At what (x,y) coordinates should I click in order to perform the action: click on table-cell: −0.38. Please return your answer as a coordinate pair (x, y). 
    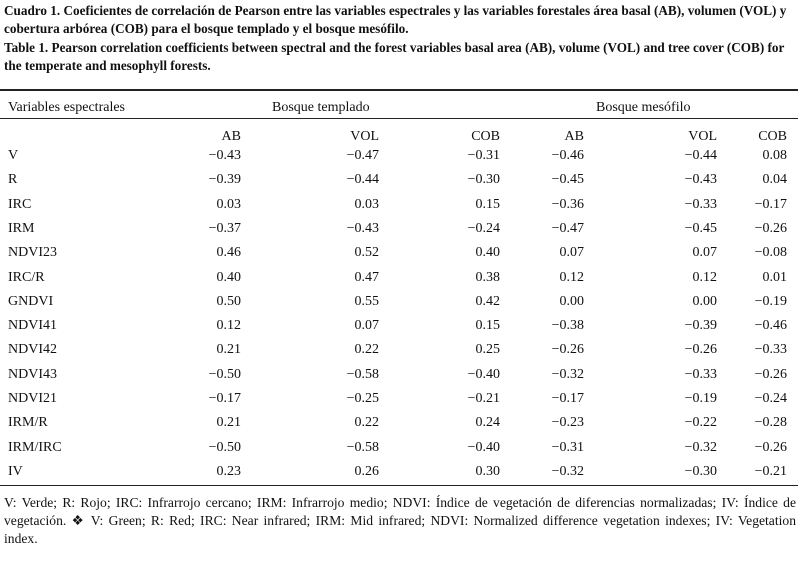
    Looking at the image, I should click on (567, 326).